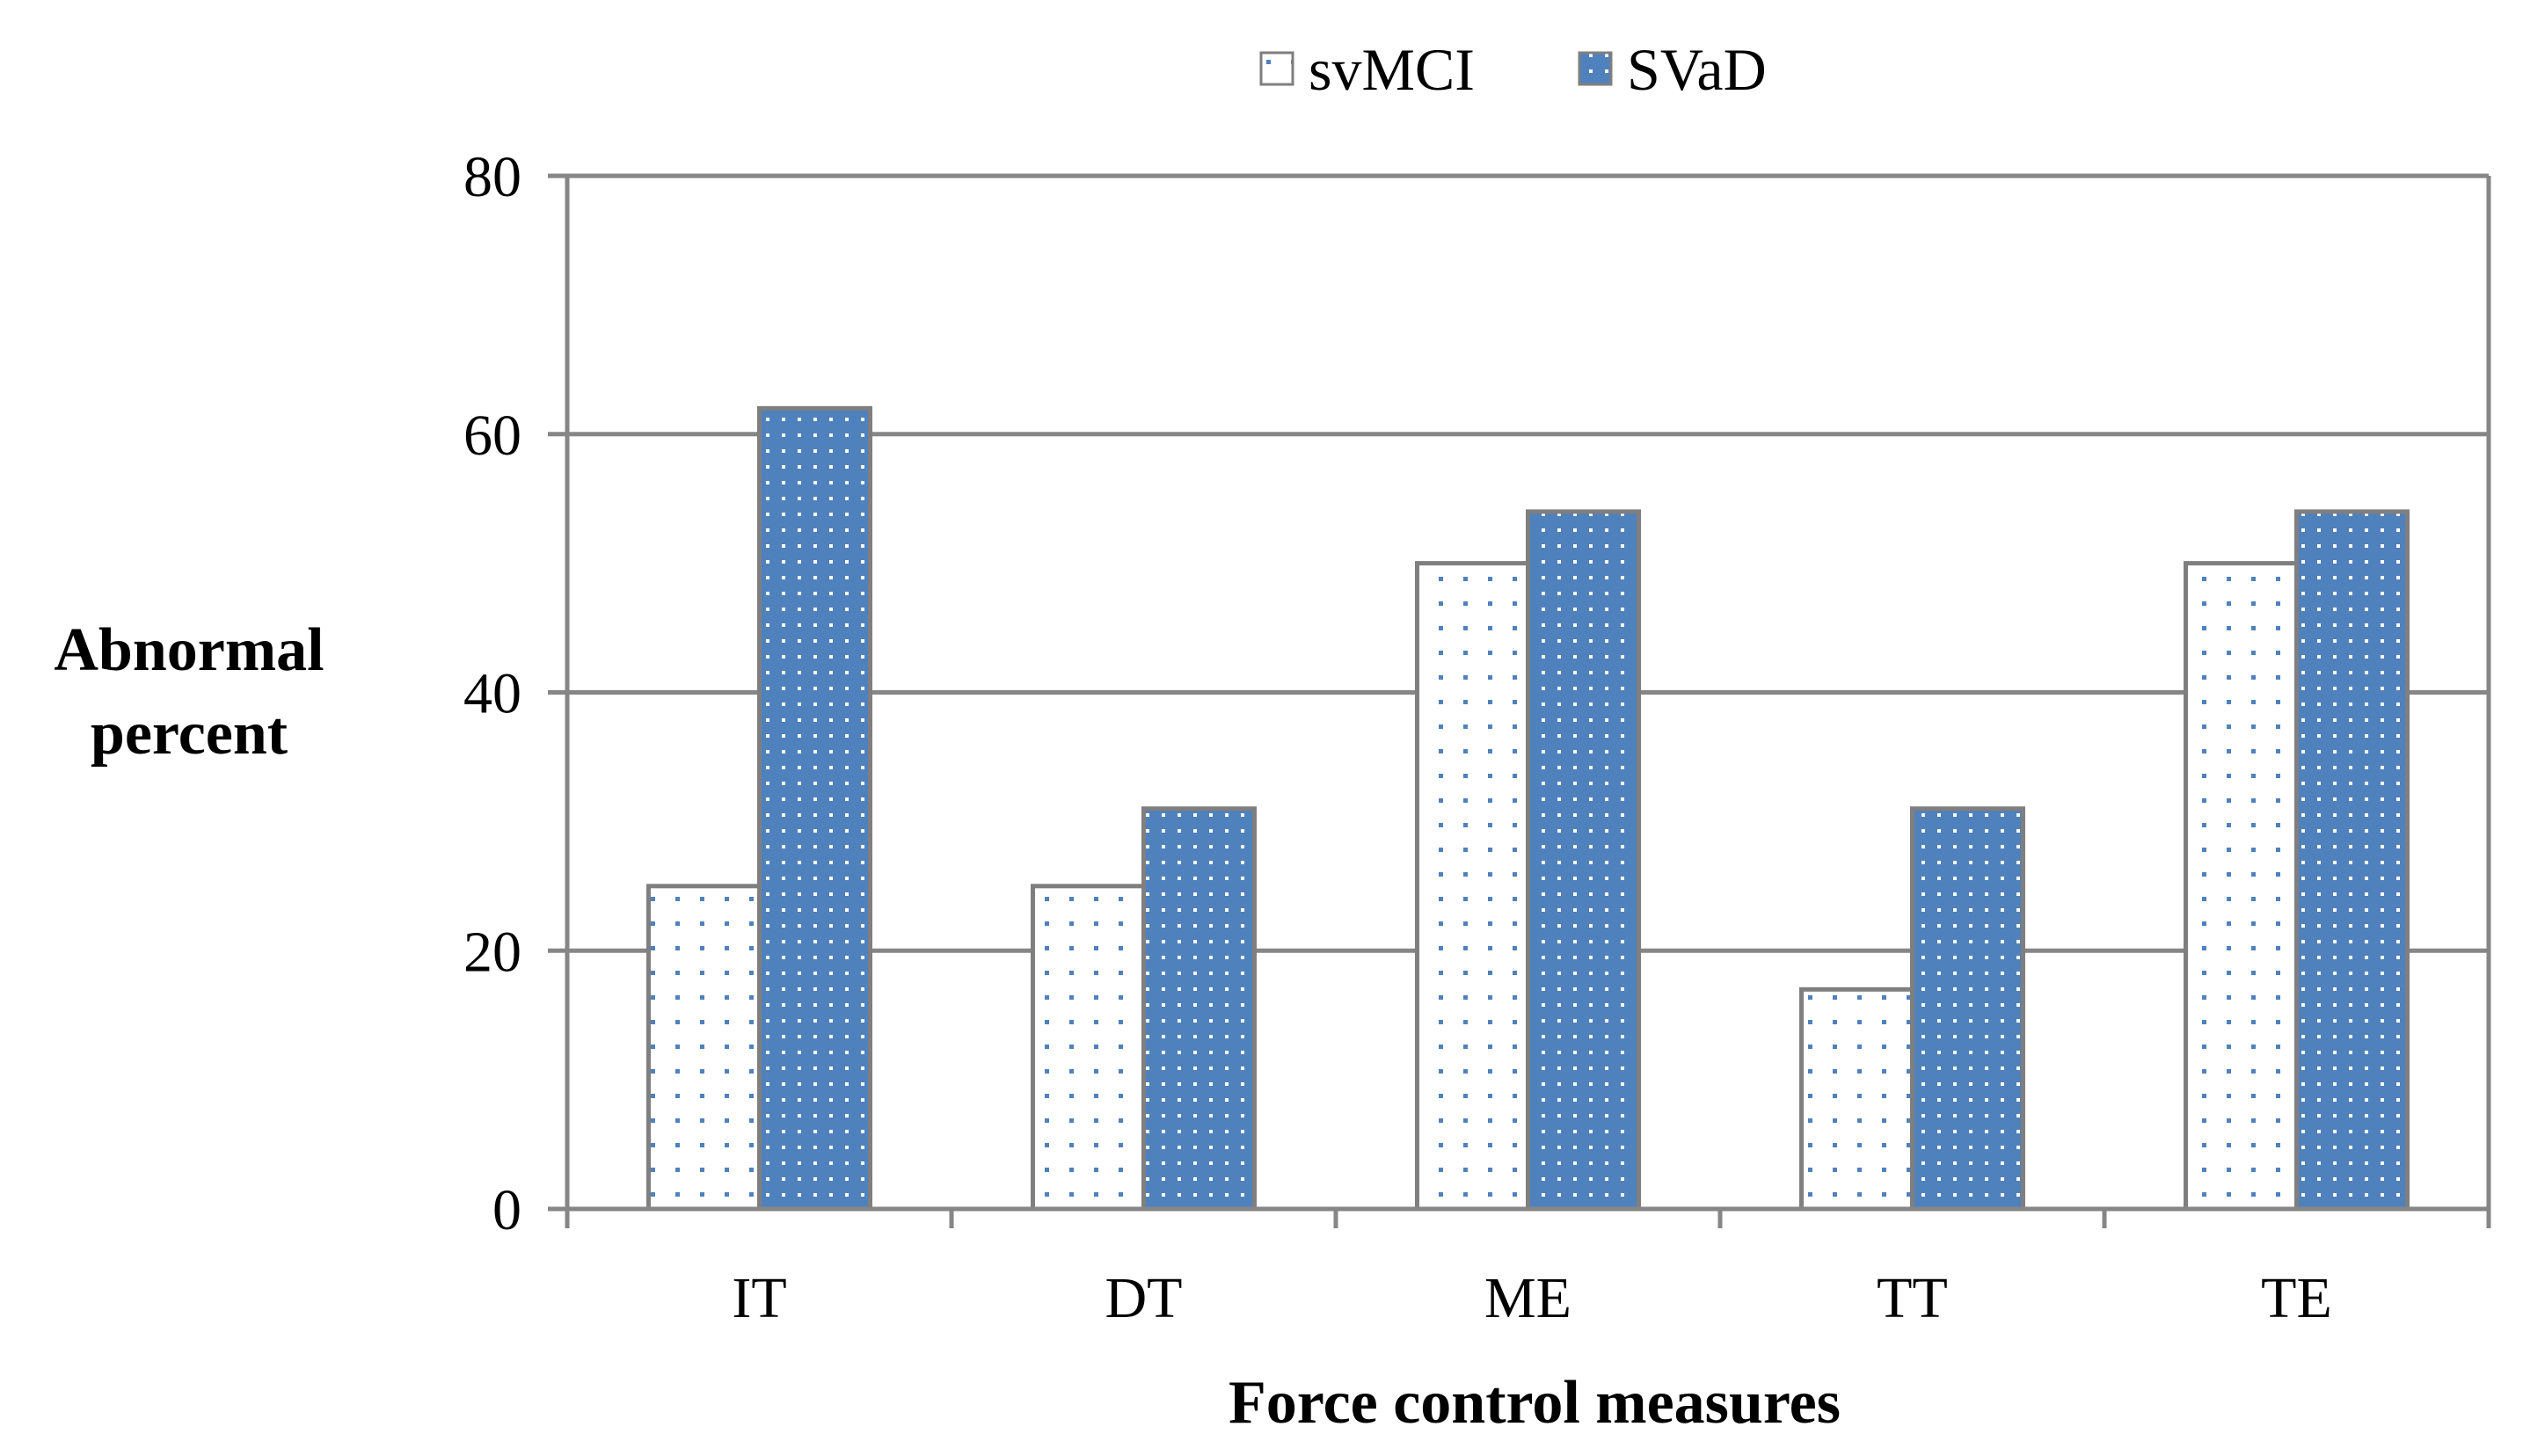 This screenshot has height=1456, width=2523. What do you see at coordinates (1392, 69) in the screenshot?
I see `legend-label-svmci: svMCI` at bounding box center [1392, 69].